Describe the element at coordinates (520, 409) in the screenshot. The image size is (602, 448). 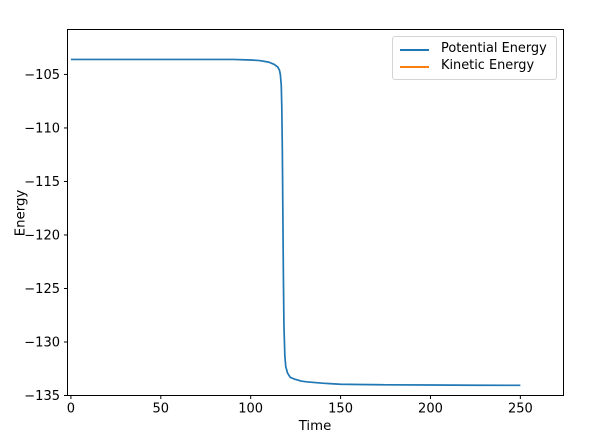
I see `x-tick-label: 250` at that location.